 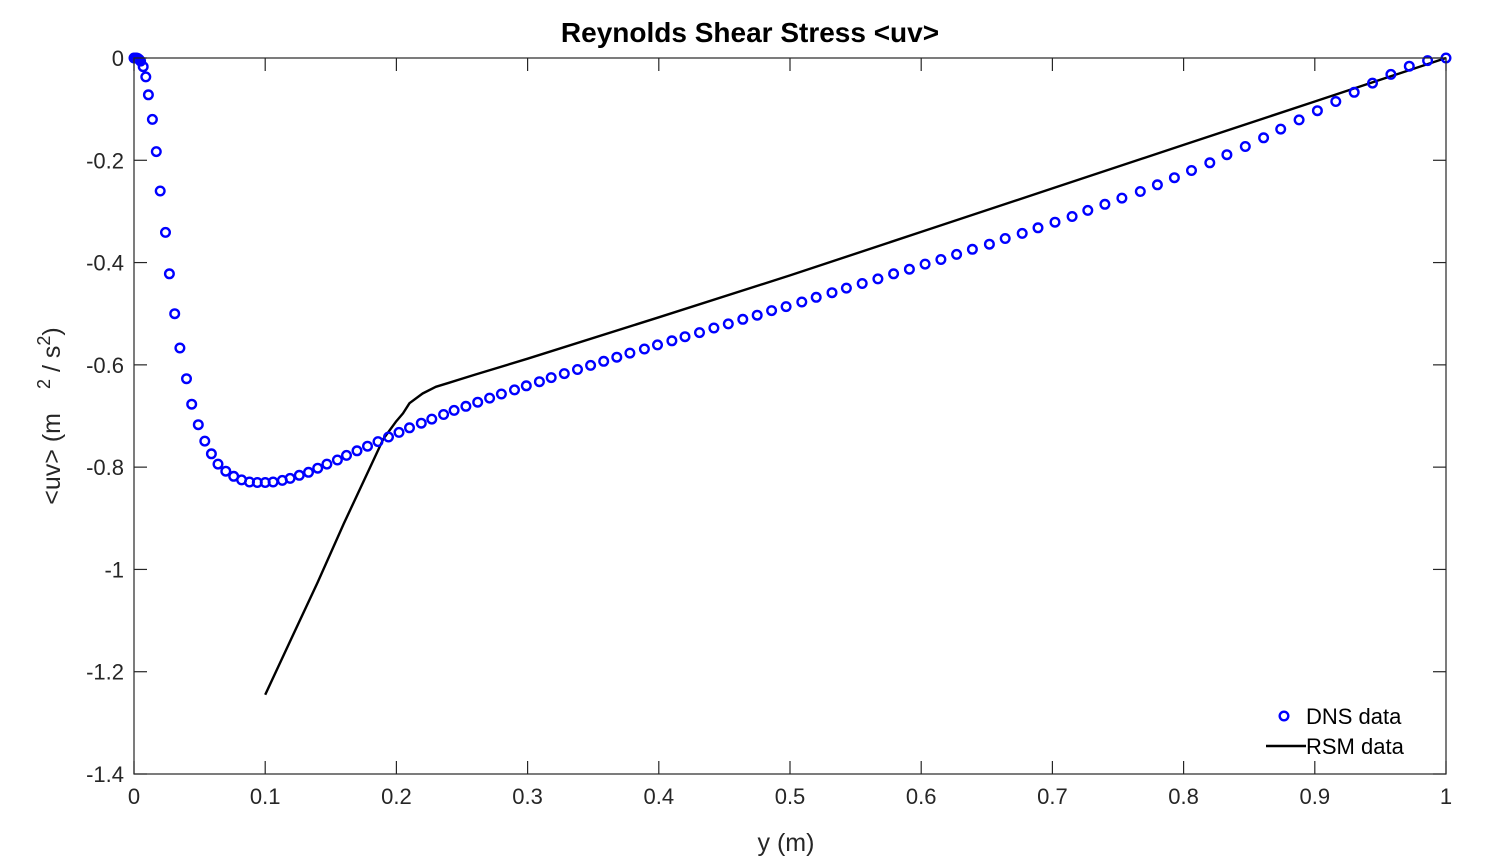 I want to click on y-tick-label: -0.8, so click(x=105, y=467).